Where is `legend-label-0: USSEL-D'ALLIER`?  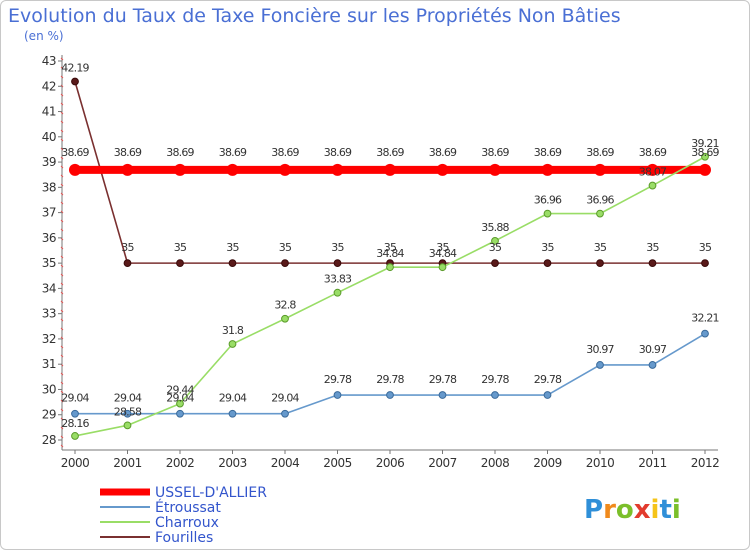
legend-label-0: USSEL-D'ALLIER is located at coordinates (211, 493).